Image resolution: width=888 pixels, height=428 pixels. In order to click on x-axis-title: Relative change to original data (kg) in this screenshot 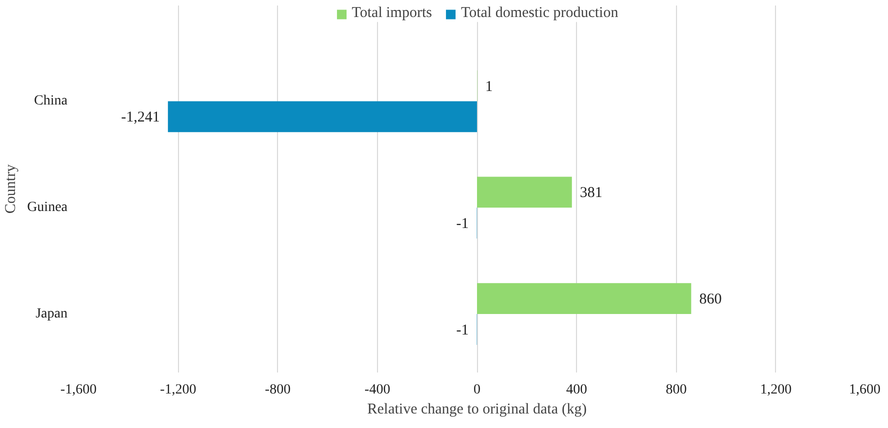, I will do `click(477, 410)`.